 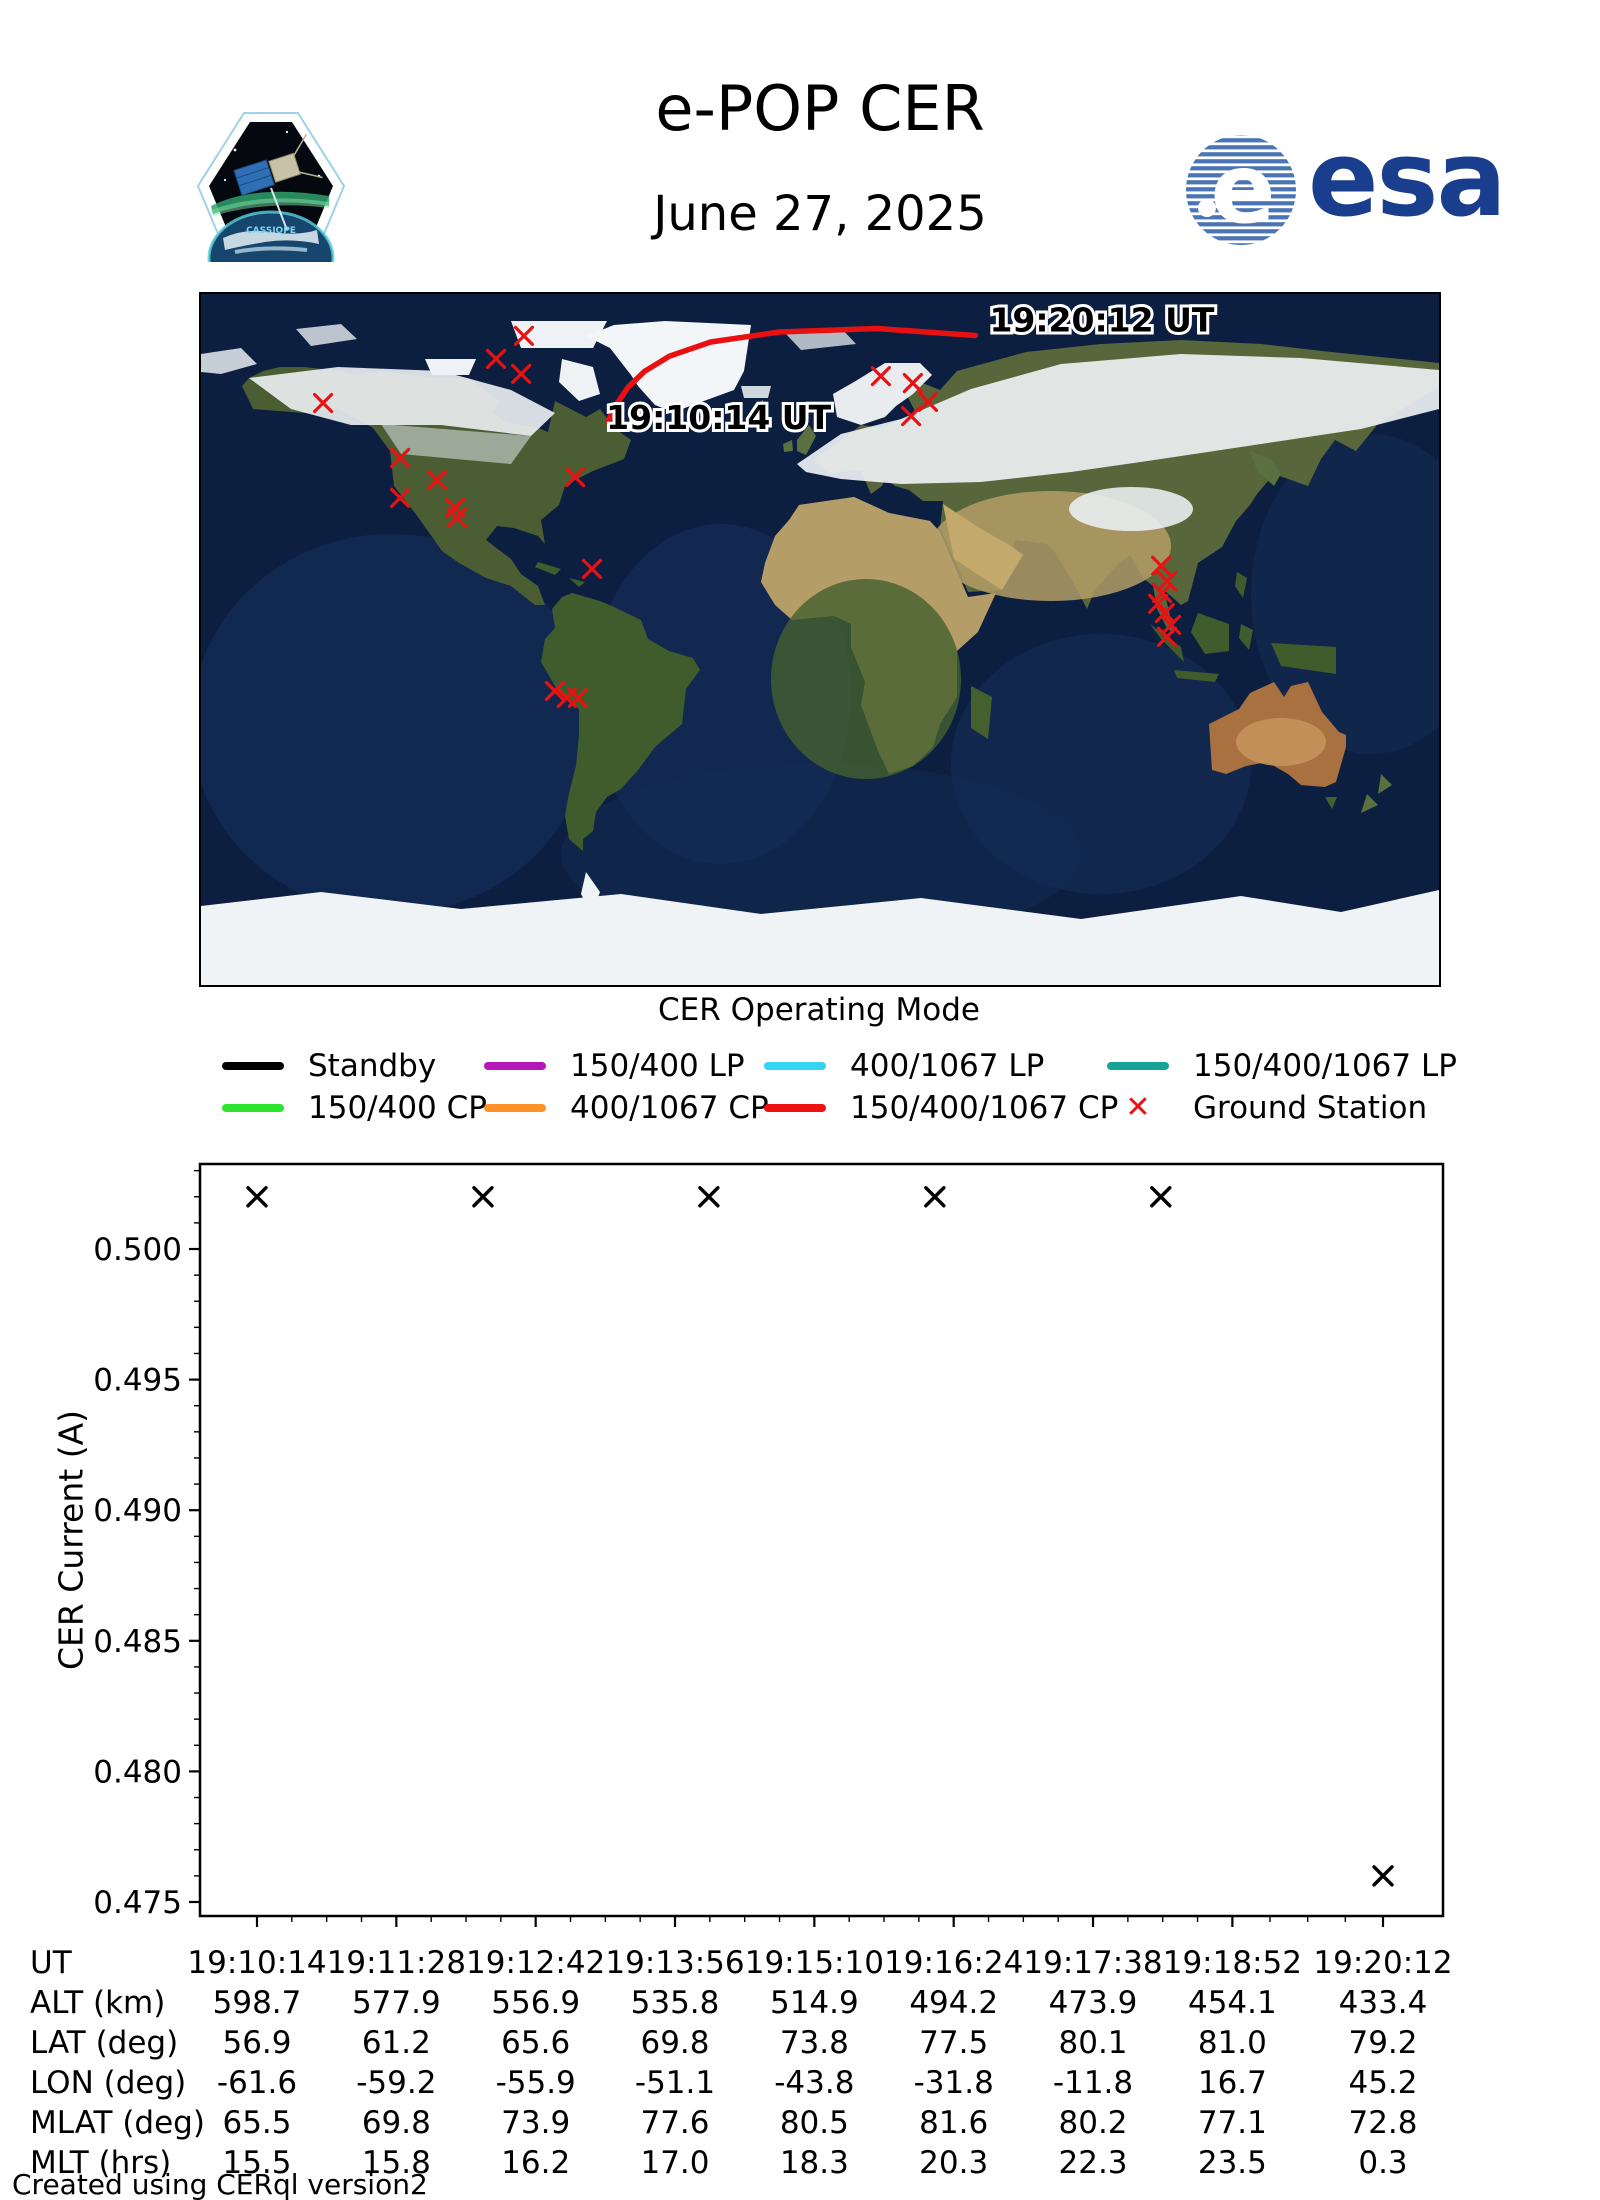 I want to click on table-cell: -11.8, so click(x=1093, y=2083).